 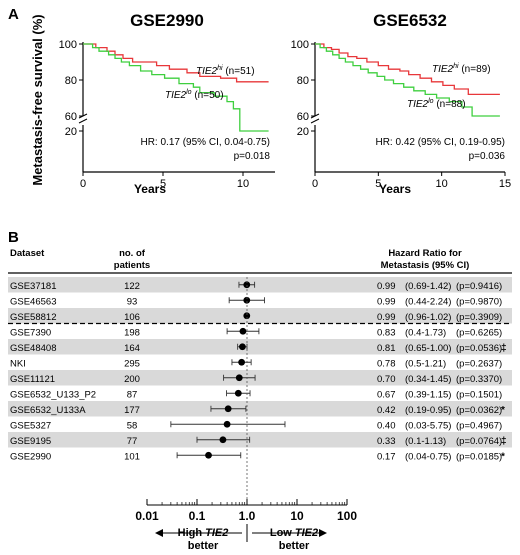 I want to click on row-patients: 200, so click(x=132, y=379).